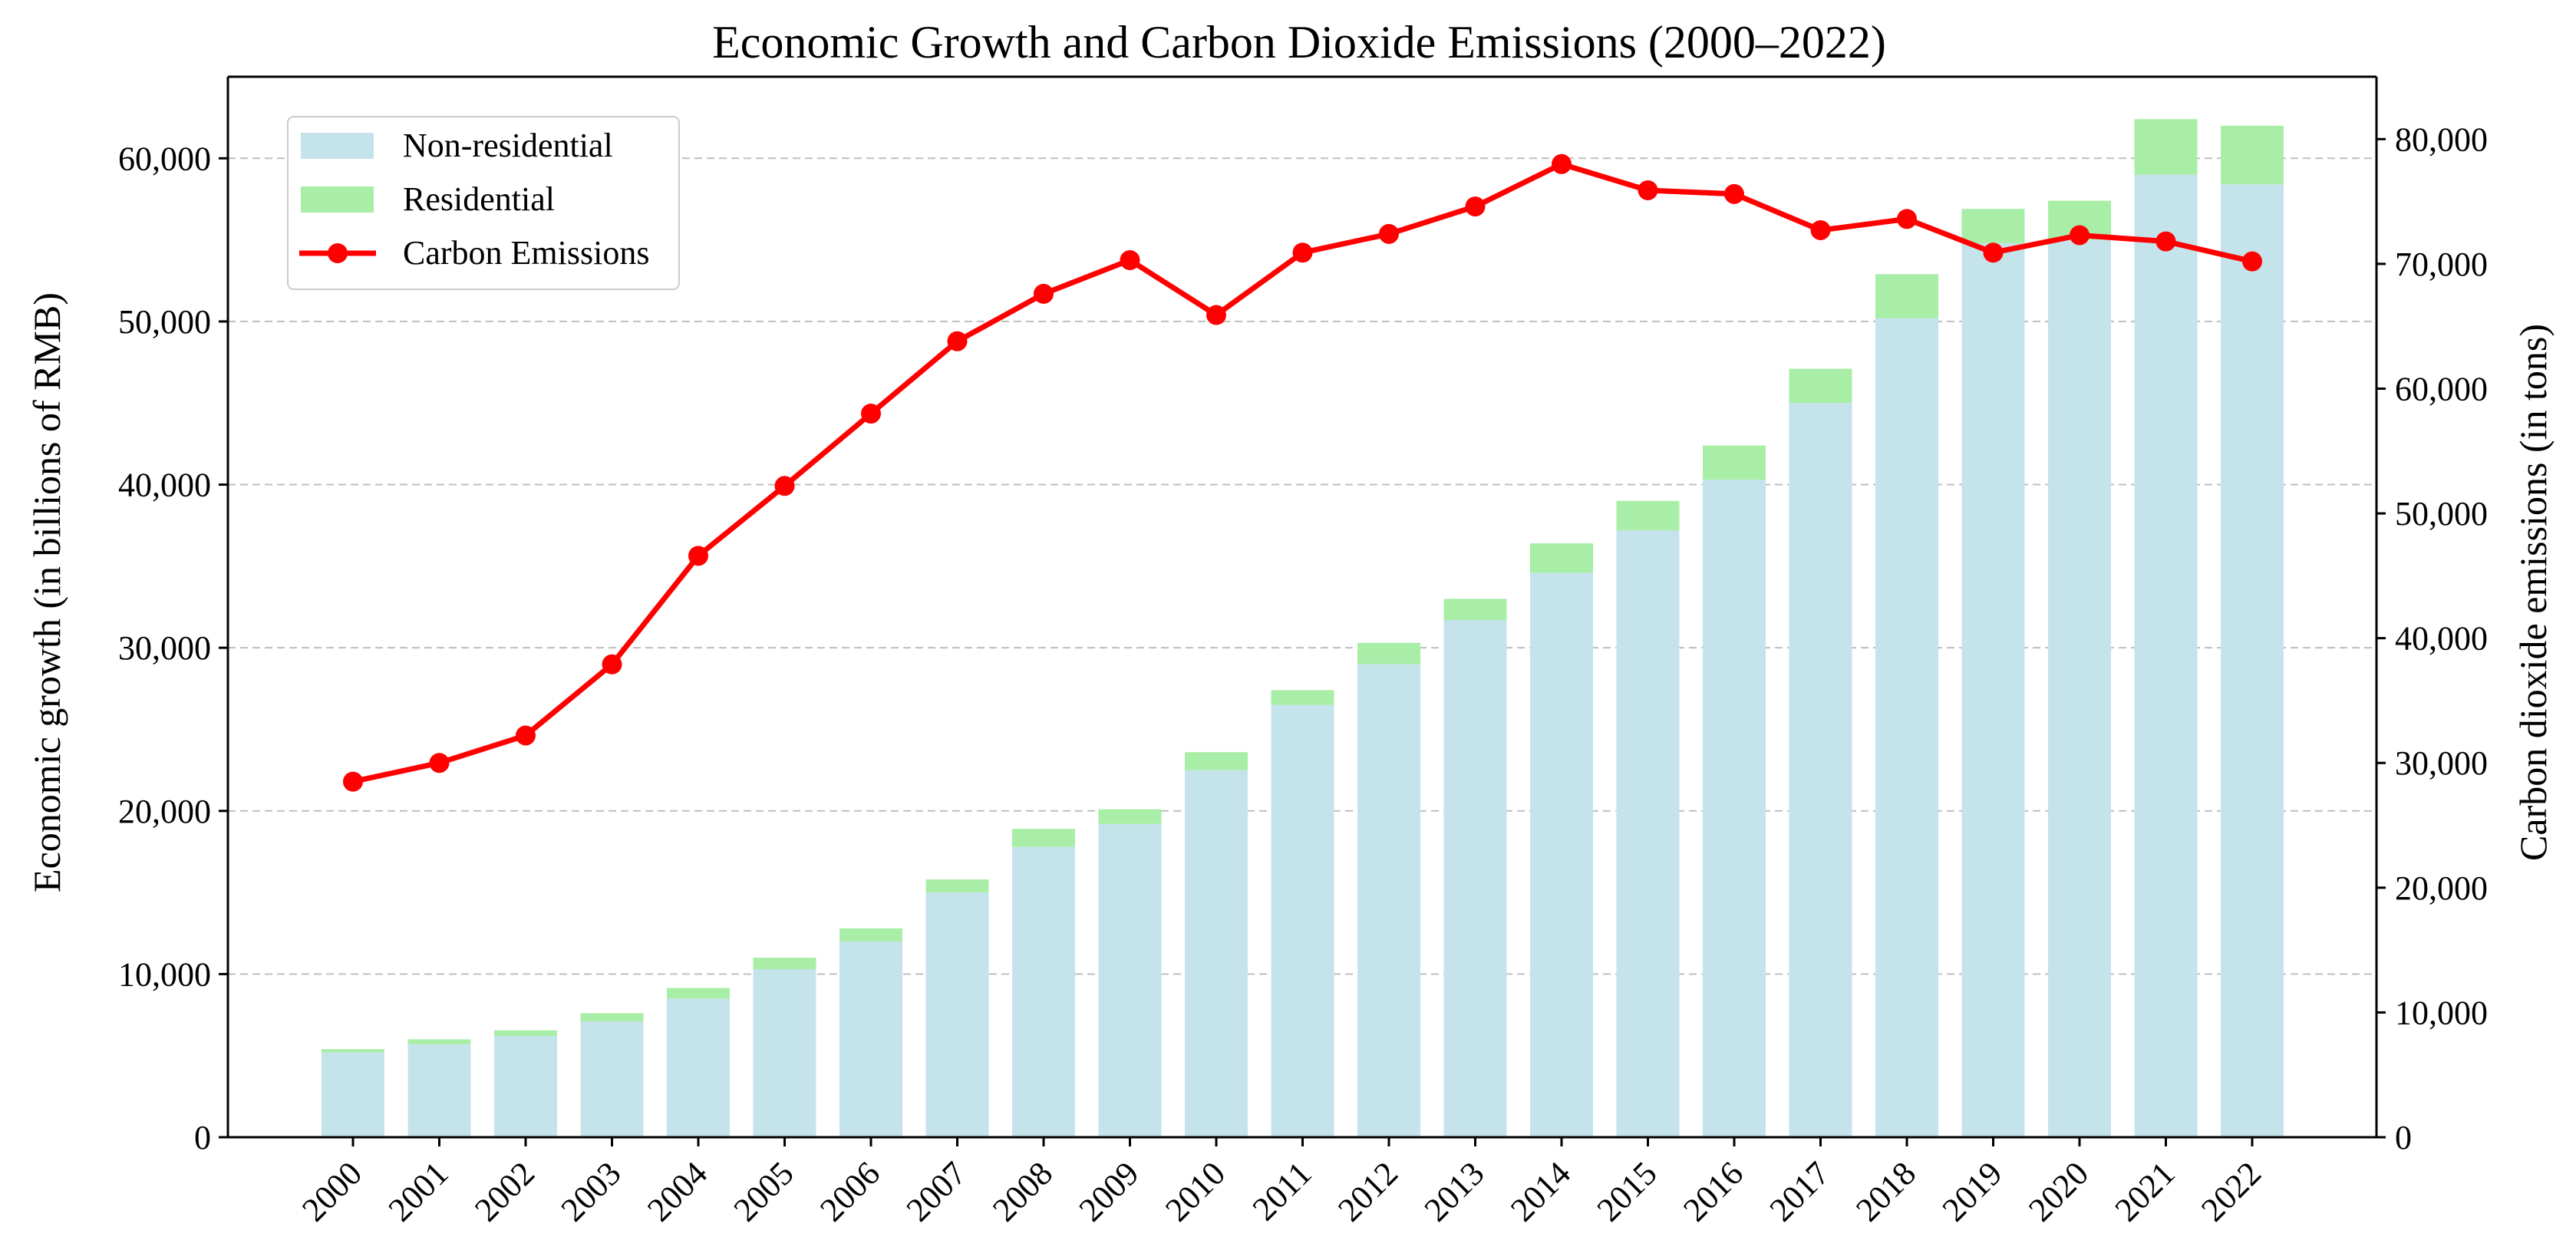 The width and height of the screenshot is (2576, 1260). Describe the element at coordinates (202, 1137) in the screenshot. I see `y-left-tick-label: 0` at that location.